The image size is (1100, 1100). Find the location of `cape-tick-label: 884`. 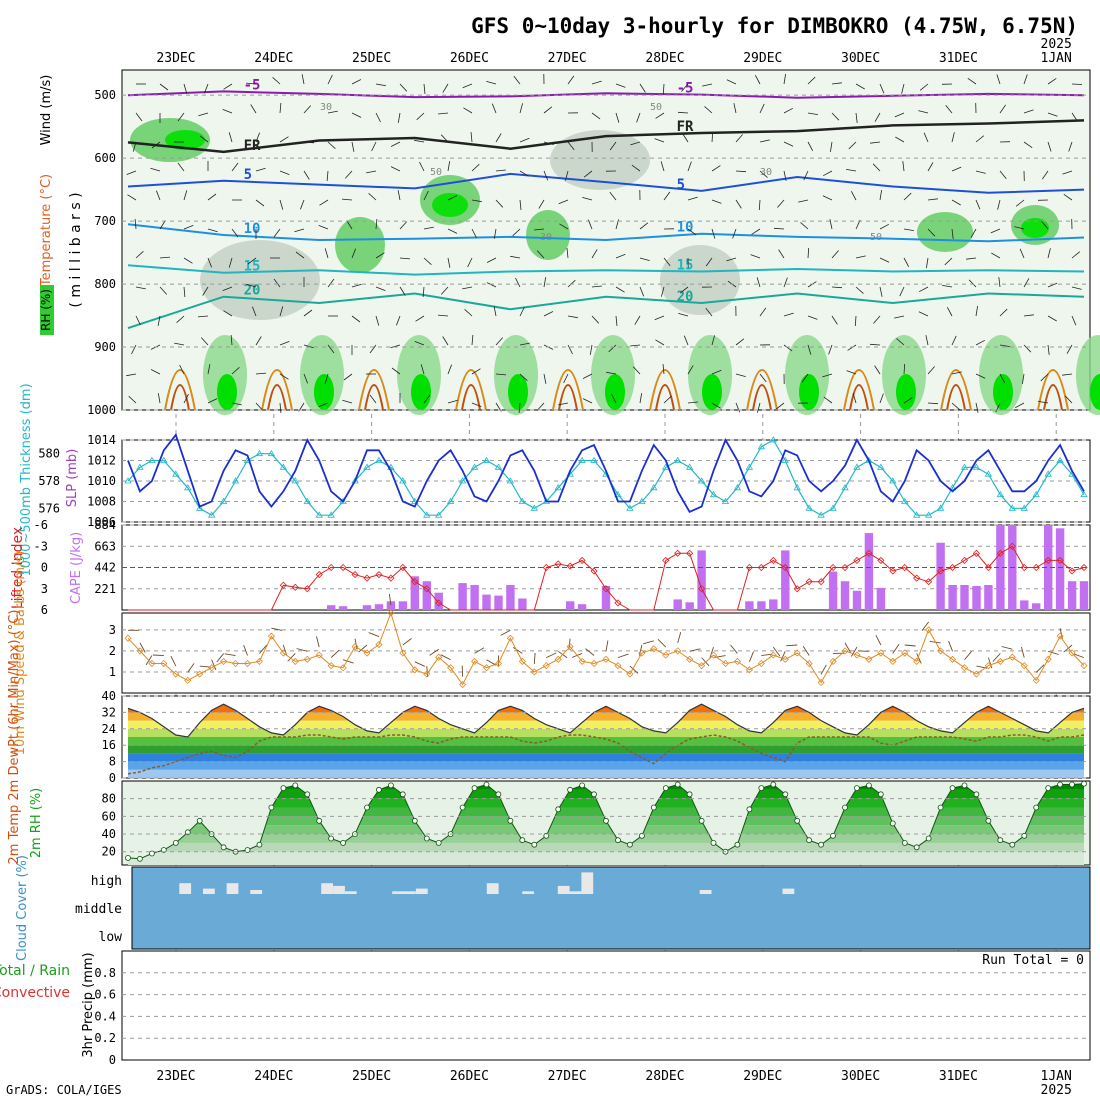

cape-tick-label: 884 is located at coordinates (105, 525).